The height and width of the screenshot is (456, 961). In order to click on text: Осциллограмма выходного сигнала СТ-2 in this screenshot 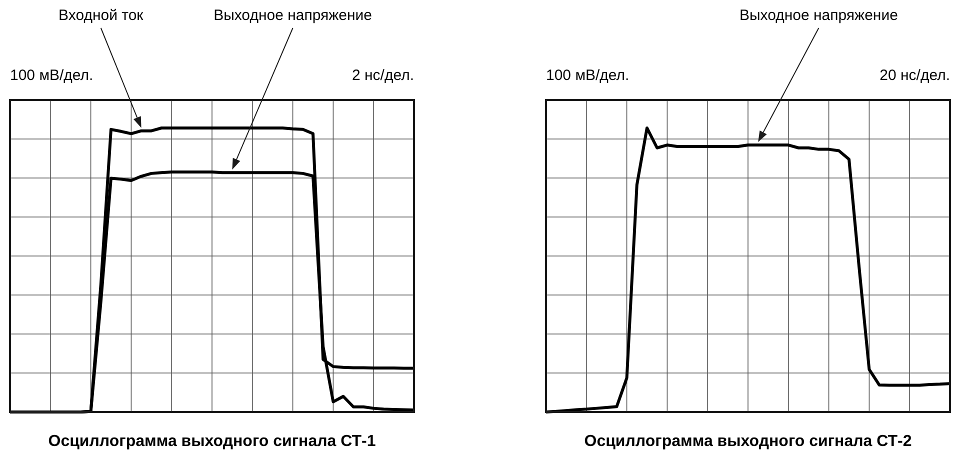, I will do `click(748, 441)`.